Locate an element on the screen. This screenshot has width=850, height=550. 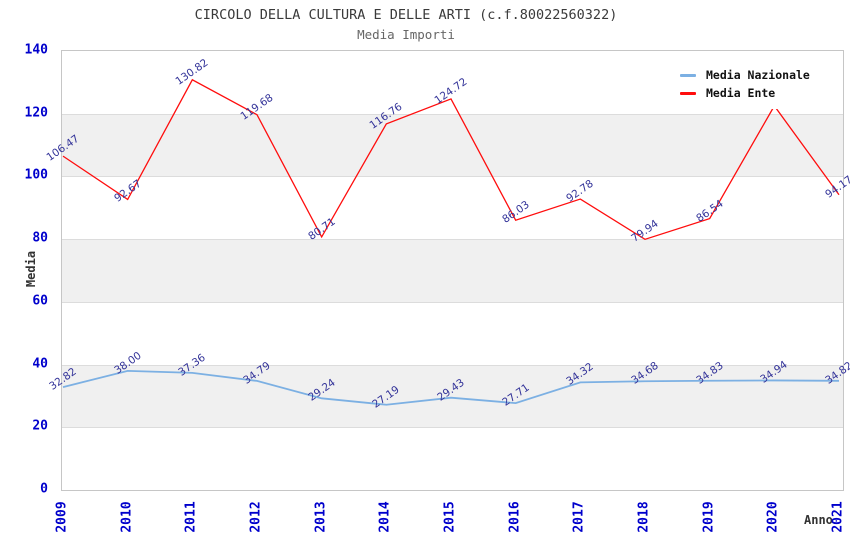
x-tick-label: 2011 is located at coordinates (191, 517).